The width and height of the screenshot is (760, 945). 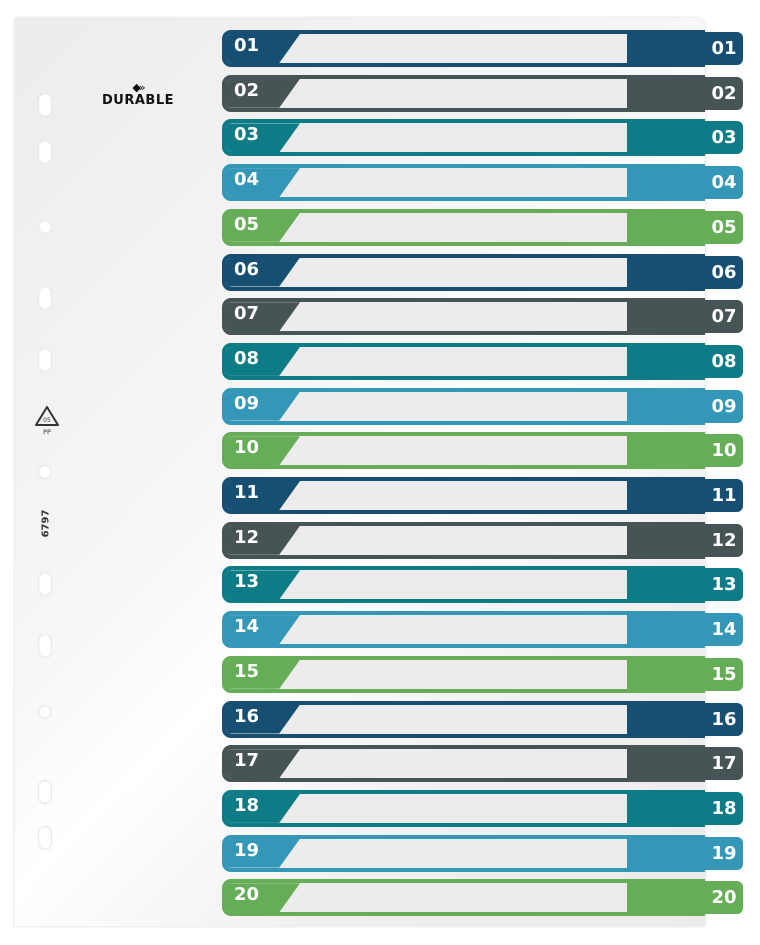 What do you see at coordinates (463, 808) in the screenshot?
I see `divider-row-18: 18` at bounding box center [463, 808].